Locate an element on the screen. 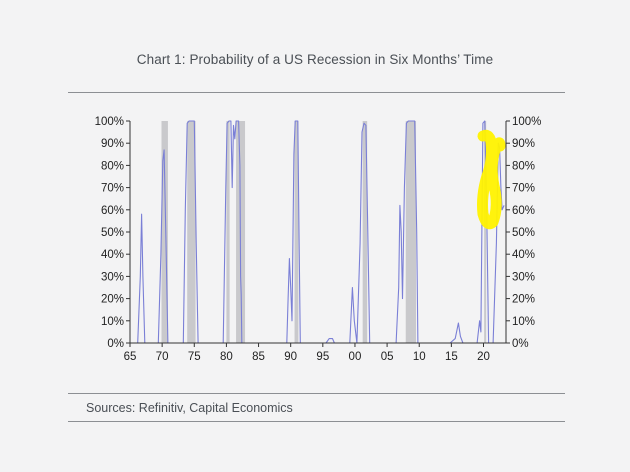 The width and height of the screenshot is (630, 472). x-tick-label: 80 is located at coordinates (226, 357).